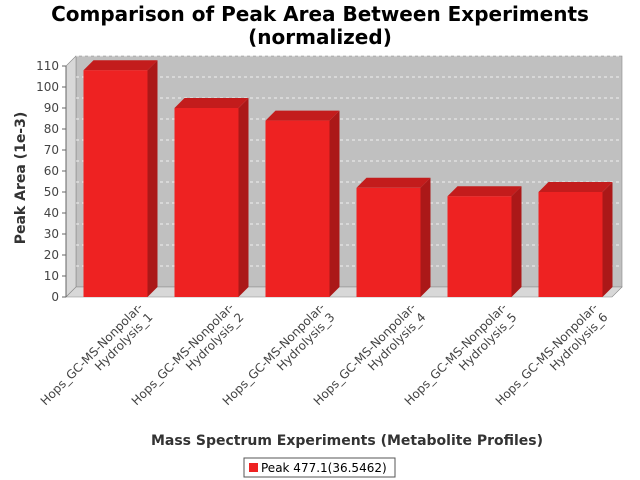 Image resolution: width=640 pixels, height=480 pixels. What do you see at coordinates (253, 467) in the screenshot?
I see `legend-swatch` at bounding box center [253, 467].